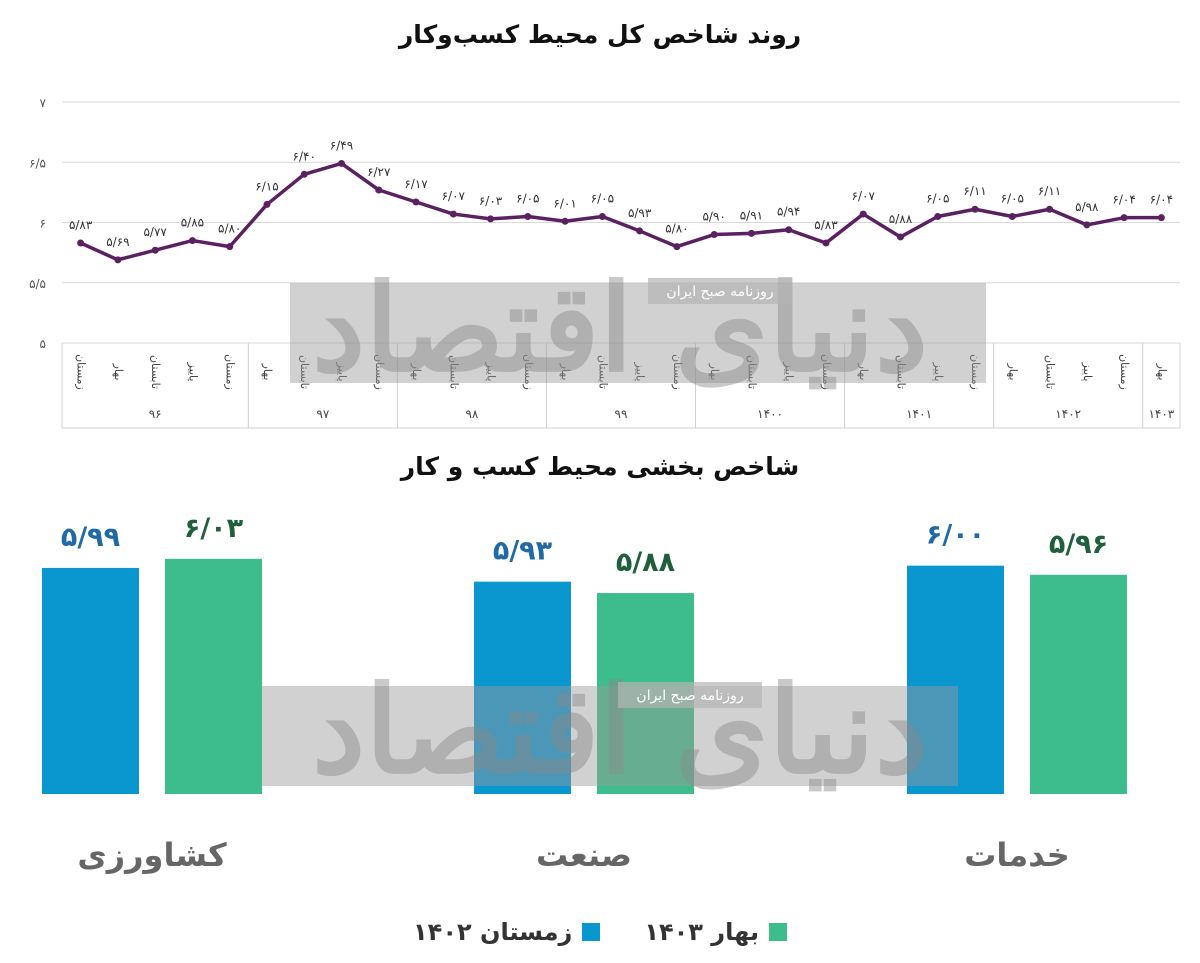  What do you see at coordinates (620, 211) in the screenshot?
I see `line-series-path` at bounding box center [620, 211].